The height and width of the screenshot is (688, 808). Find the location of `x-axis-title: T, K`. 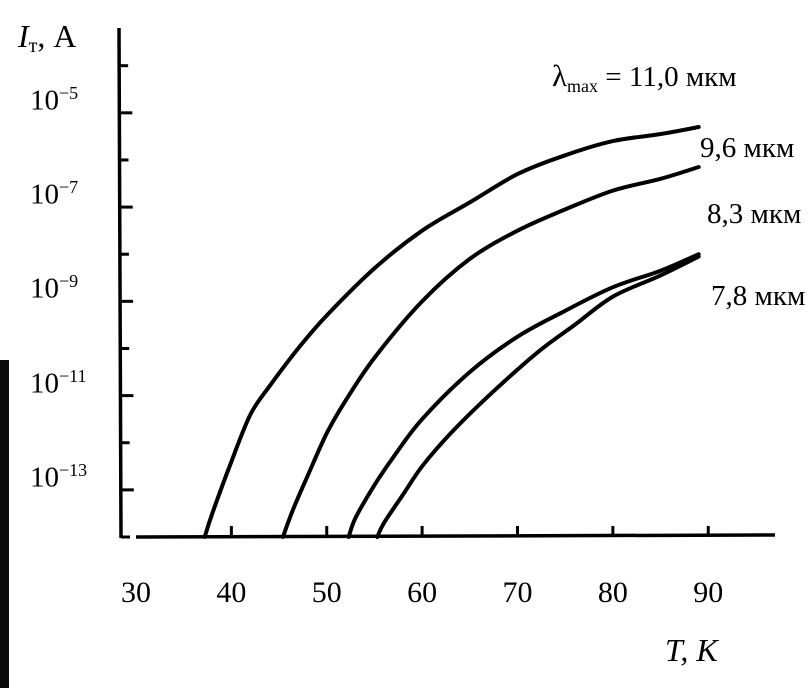

x-axis-title: T, K is located at coordinates (691, 650).